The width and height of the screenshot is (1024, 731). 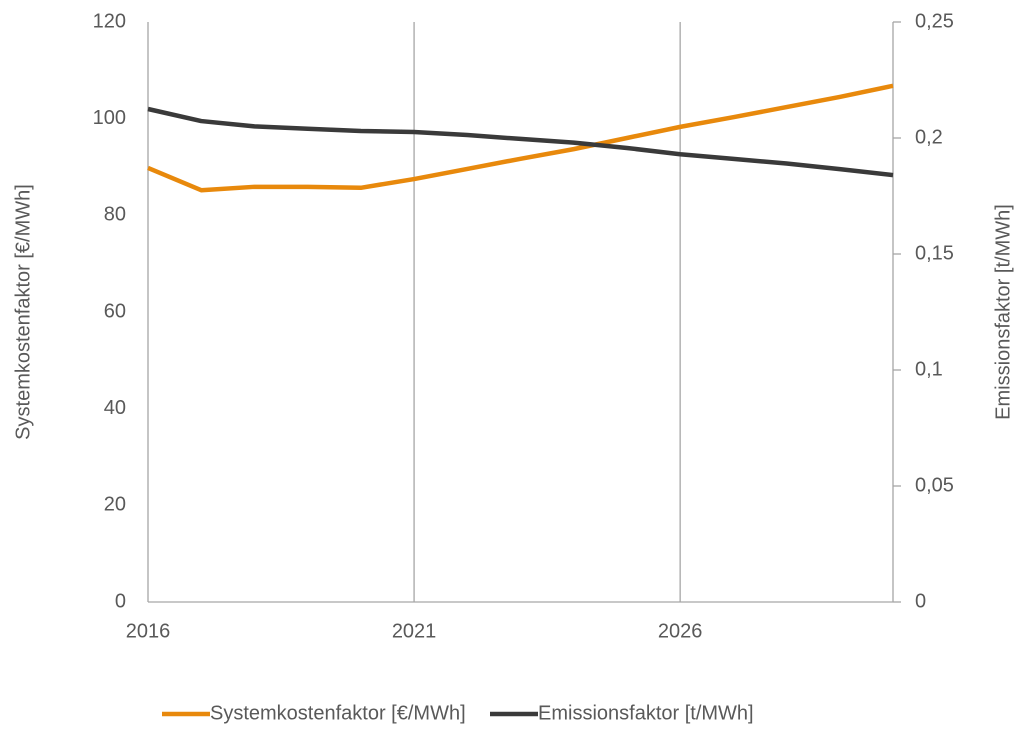 I want to click on y2-tick-label: 0,1, so click(x=929, y=369).